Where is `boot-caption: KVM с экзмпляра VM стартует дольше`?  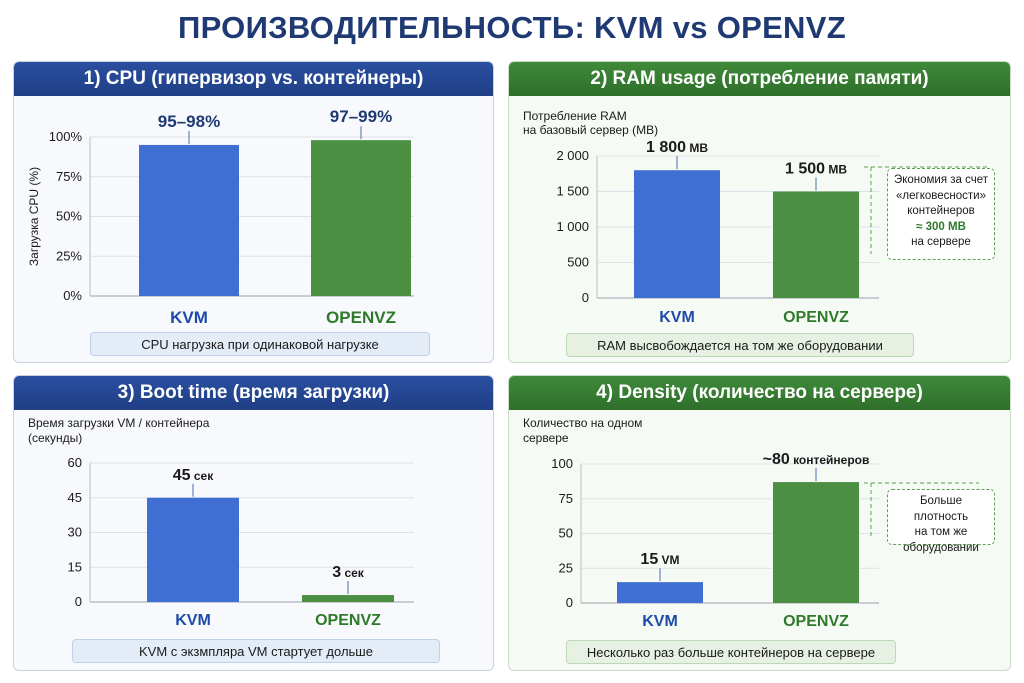
boot-caption: KVM с экзмпляра VM стартует дольше is located at coordinates (256, 651).